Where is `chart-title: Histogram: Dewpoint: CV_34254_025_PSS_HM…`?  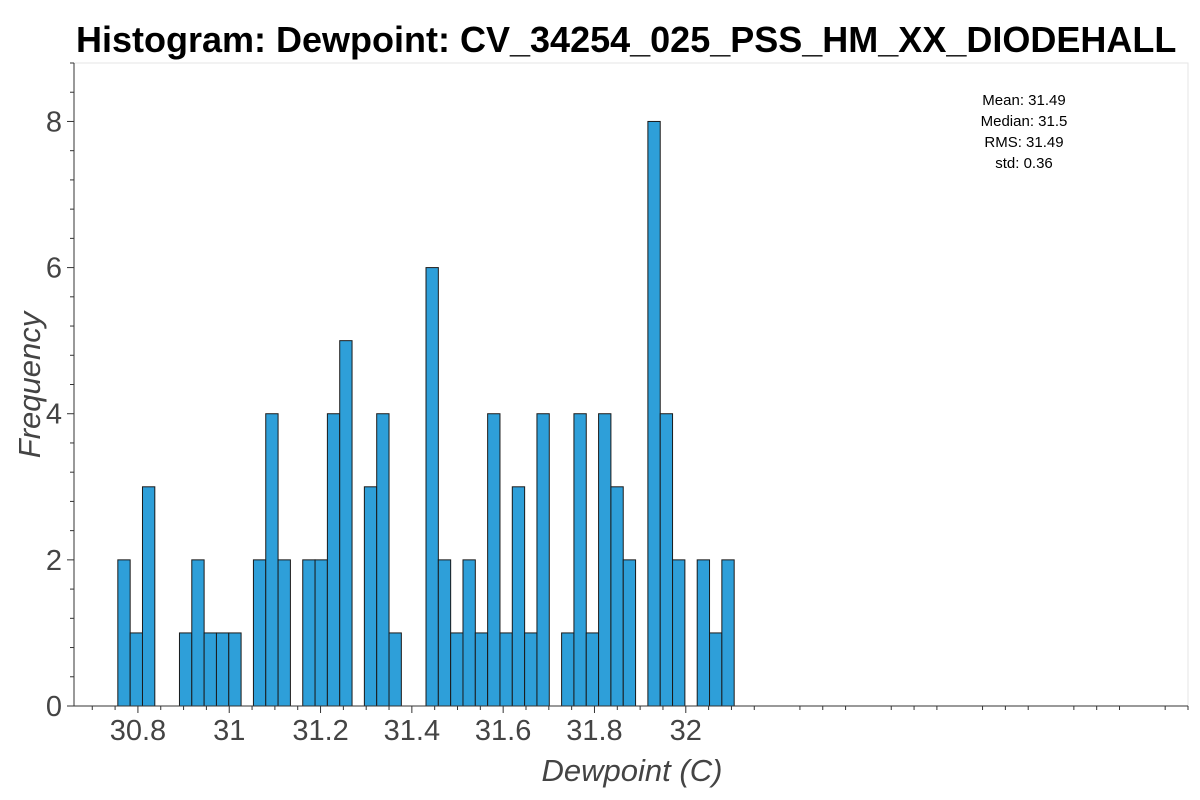 chart-title: Histogram: Dewpoint: CV_34254_025_PSS_HM… is located at coordinates (626, 39).